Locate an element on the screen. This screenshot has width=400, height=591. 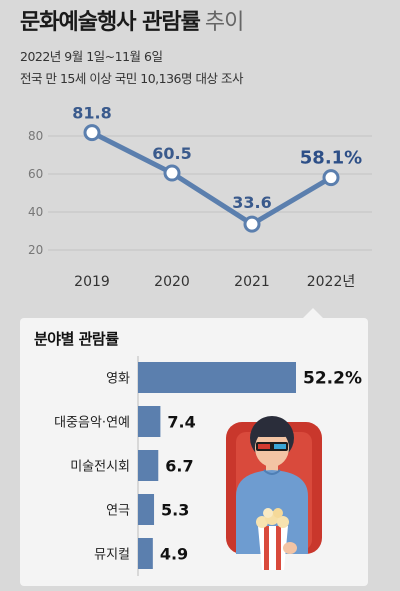
y-tick-label: 40 is located at coordinates (35, 212).